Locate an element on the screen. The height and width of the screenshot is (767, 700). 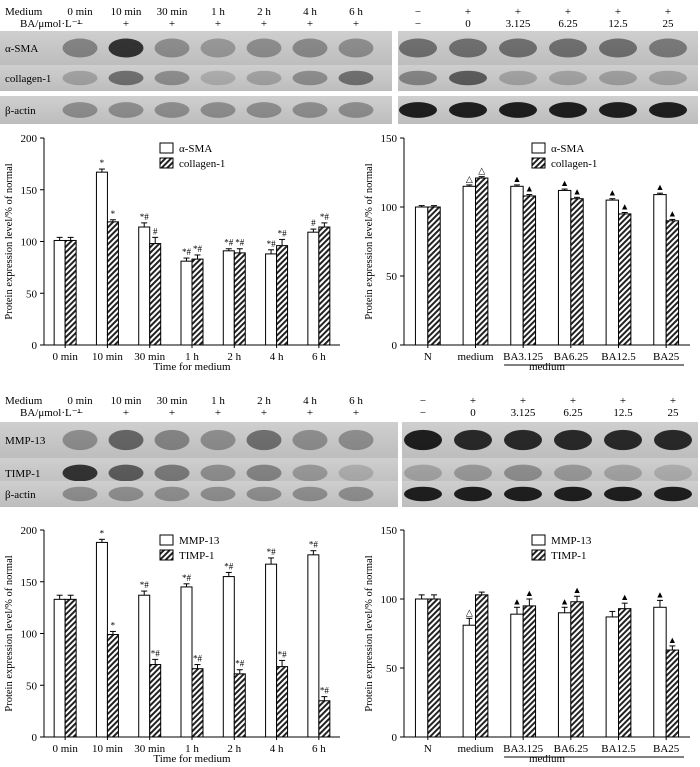
y-tick-label: 150 is located at coordinates (29, 583).